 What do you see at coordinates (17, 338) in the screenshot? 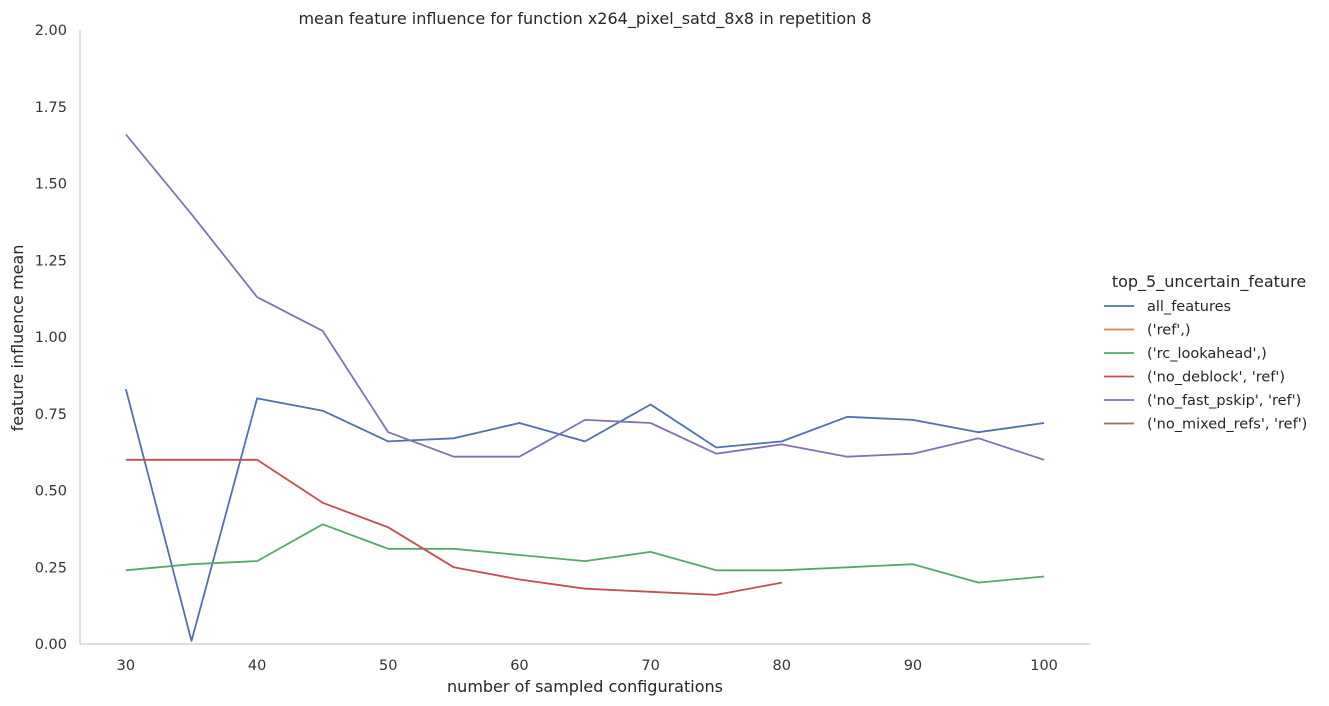
I see `y-axis-label: feature influence mean` at bounding box center [17, 338].